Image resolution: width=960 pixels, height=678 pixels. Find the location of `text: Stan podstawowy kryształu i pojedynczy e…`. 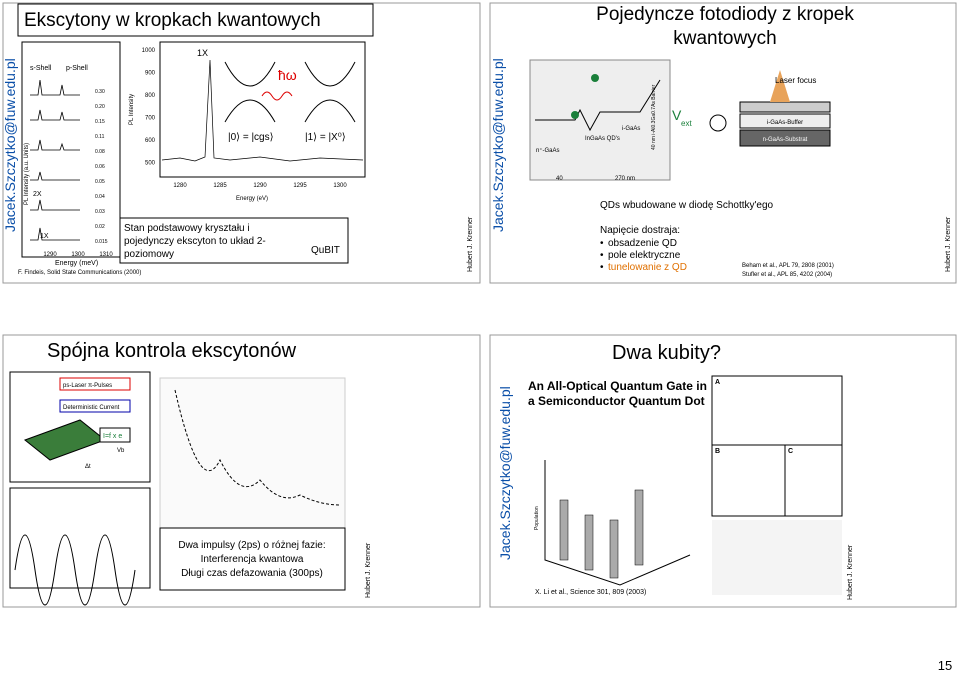

text: Stan podstawowy kryształu i pojedynczy e… is located at coordinates (195, 241).